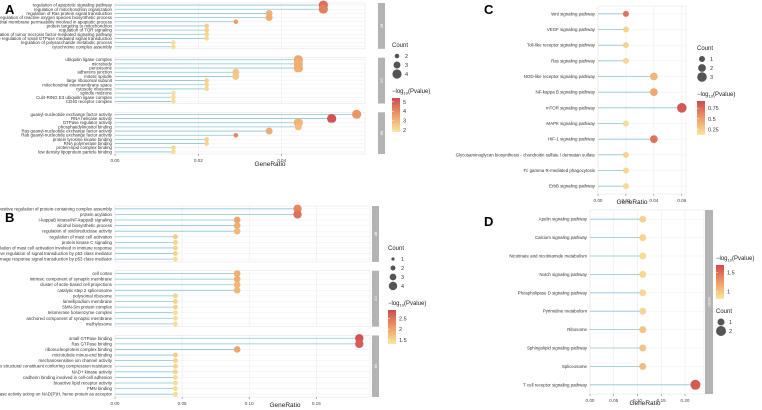 The image size is (762, 410). Describe the element at coordinates (702, 59) in the screenshot. I see `legend-count-dot` at that location.